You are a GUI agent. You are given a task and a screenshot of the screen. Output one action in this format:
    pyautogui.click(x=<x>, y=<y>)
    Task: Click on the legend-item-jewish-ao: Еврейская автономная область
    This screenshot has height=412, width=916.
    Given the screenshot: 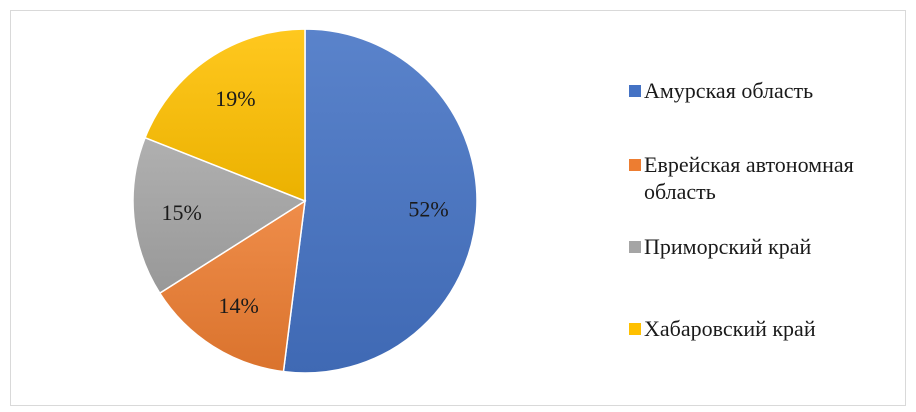 What is the action you would take?
    pyautogui.click(x=766, y=178)
    